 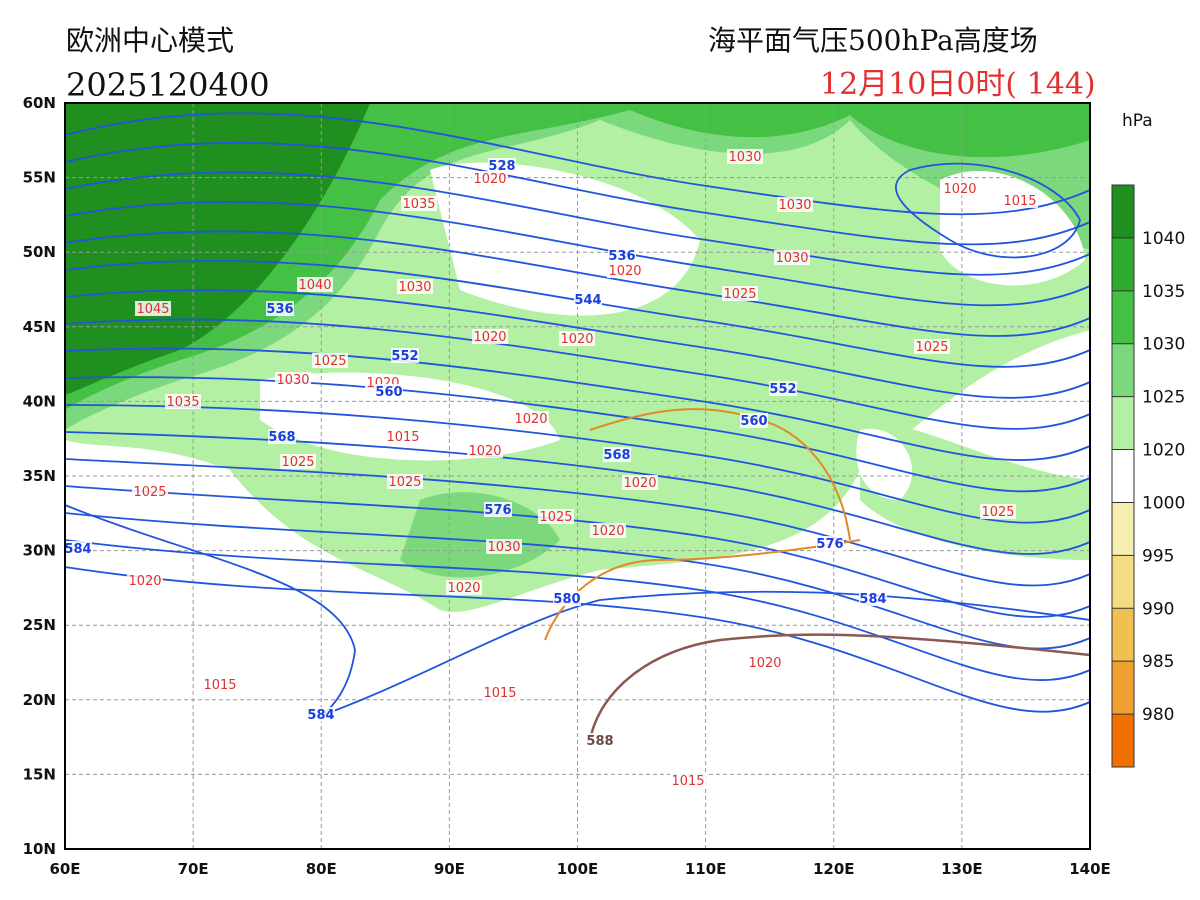 What do you see at coordinates (39, 849) in the screenshot?
I see `lat-label: 10N` at bounding box center [39, 849].